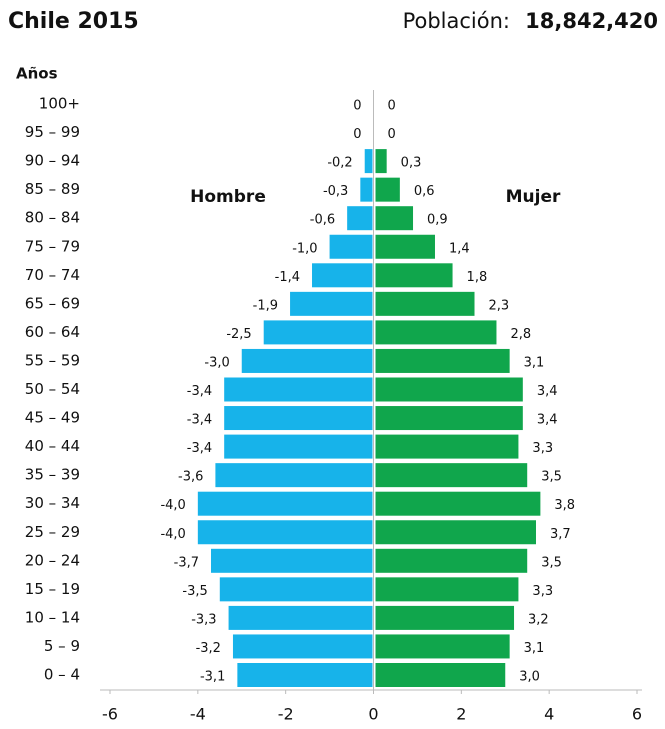  I want to click on x-tick-label: 0, so click(373, 714).